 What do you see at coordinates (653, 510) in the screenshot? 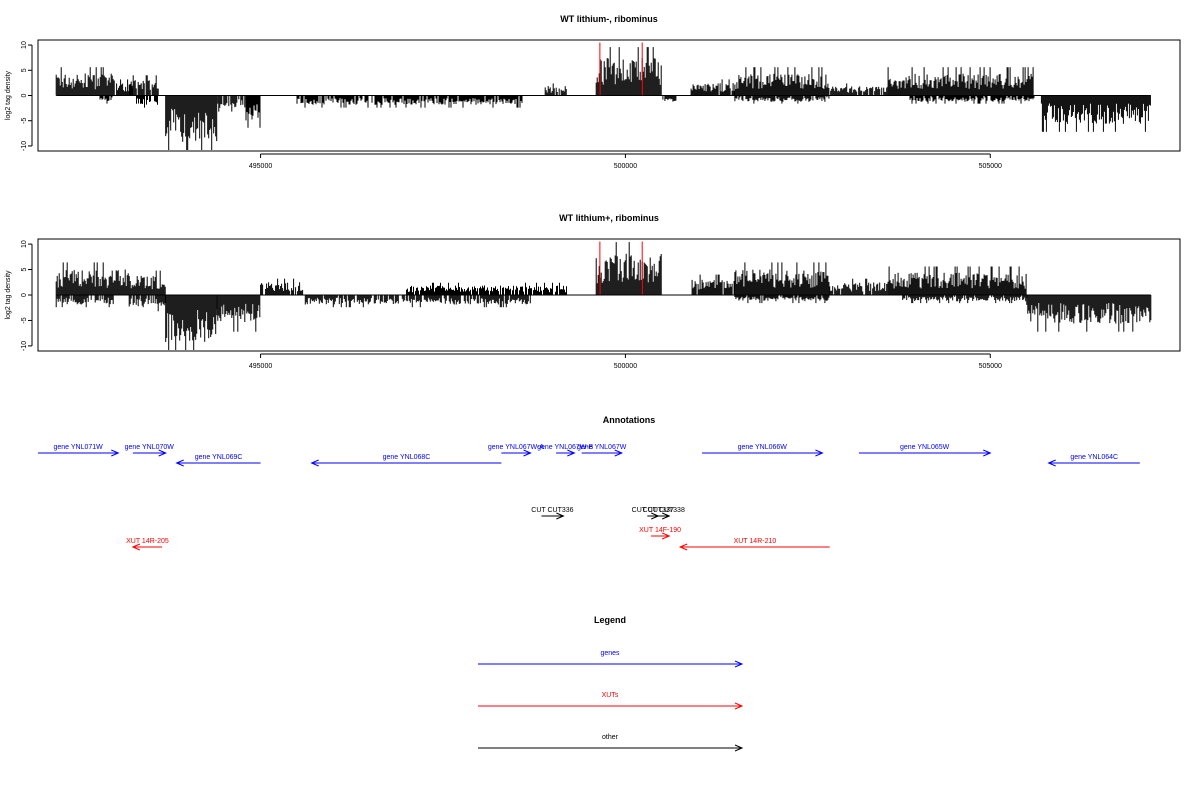
I see `feature-label: CUT CUT337` at bounding box center [653, 510].